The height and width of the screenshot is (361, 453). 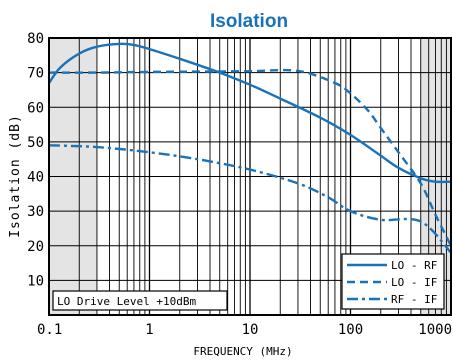 What do you see at coordinates (35, 108) in the screenshot?
I see `y-tick-label: 60` at bounding box center [35, 108].